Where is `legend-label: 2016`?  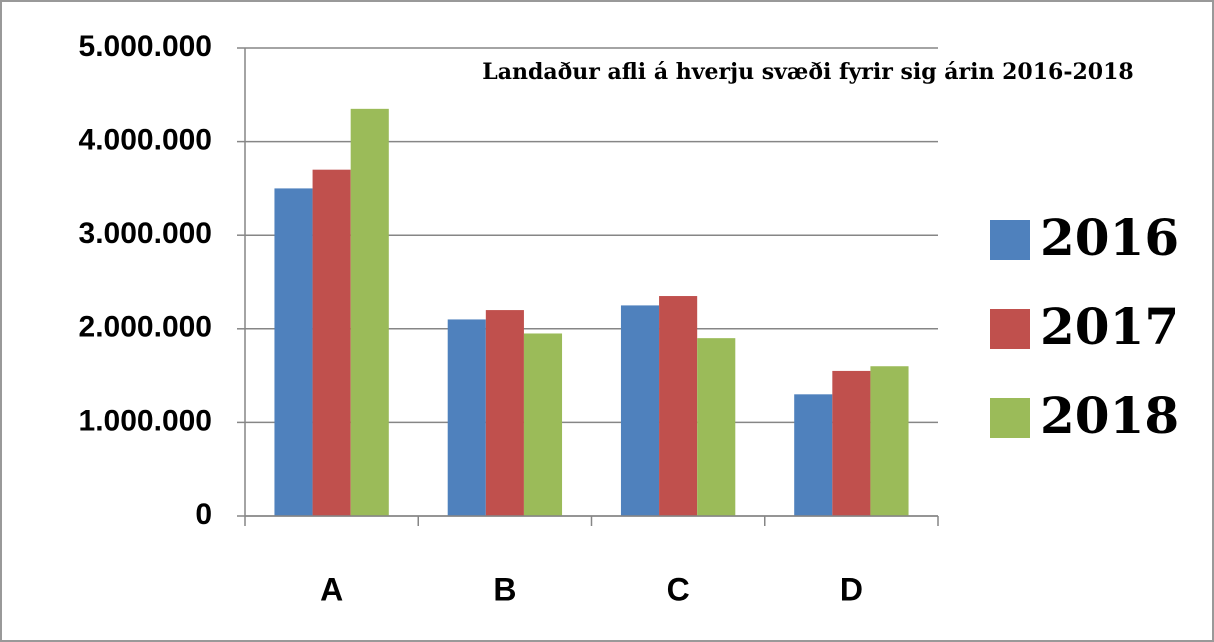
legend-label: 2016 is located at coordinates (1109, 237).